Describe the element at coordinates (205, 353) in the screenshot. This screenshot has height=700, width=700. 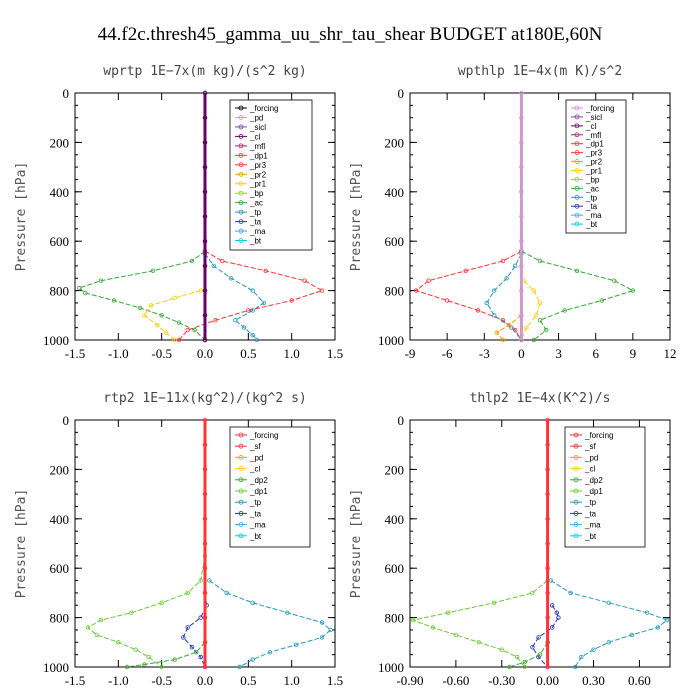
I see `x-tick-label: 0.0` at that location.